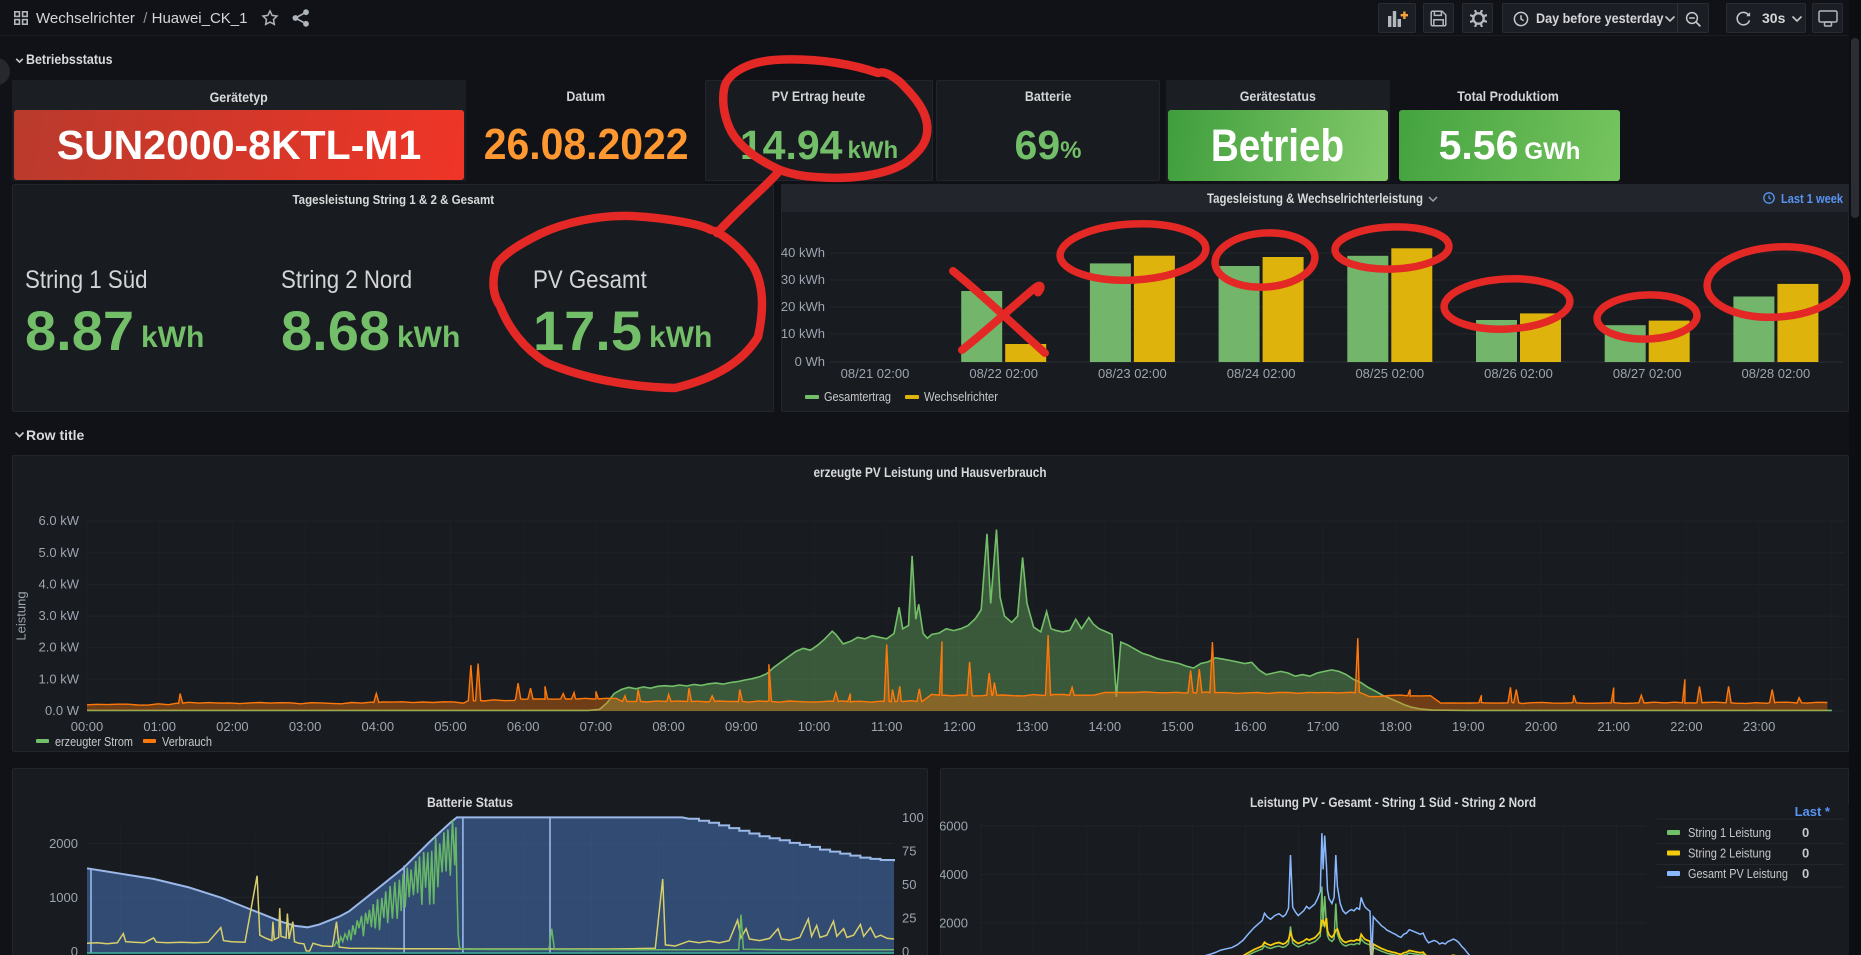 The width and height of the screenshot is (1861, 955). I want to click on svg-text: 100, so click(913, 817).